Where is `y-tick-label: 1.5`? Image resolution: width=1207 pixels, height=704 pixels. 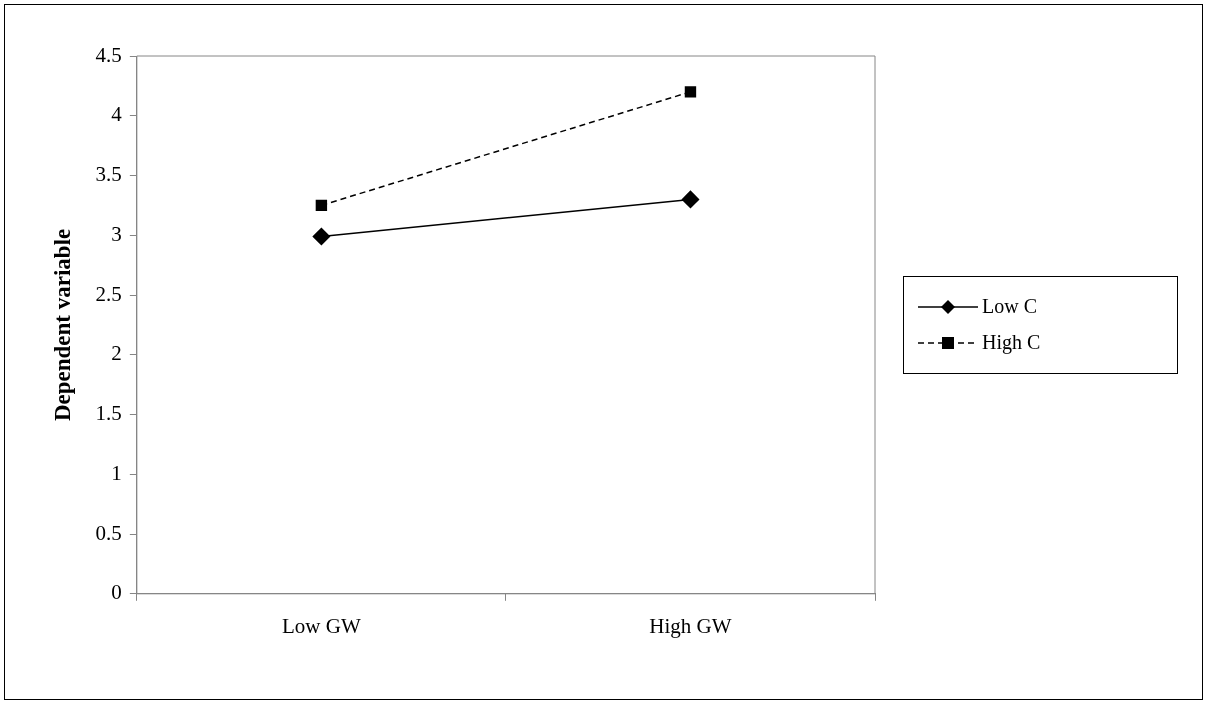
y-tick-label: 1.5 is located at coordinates (108, 413).